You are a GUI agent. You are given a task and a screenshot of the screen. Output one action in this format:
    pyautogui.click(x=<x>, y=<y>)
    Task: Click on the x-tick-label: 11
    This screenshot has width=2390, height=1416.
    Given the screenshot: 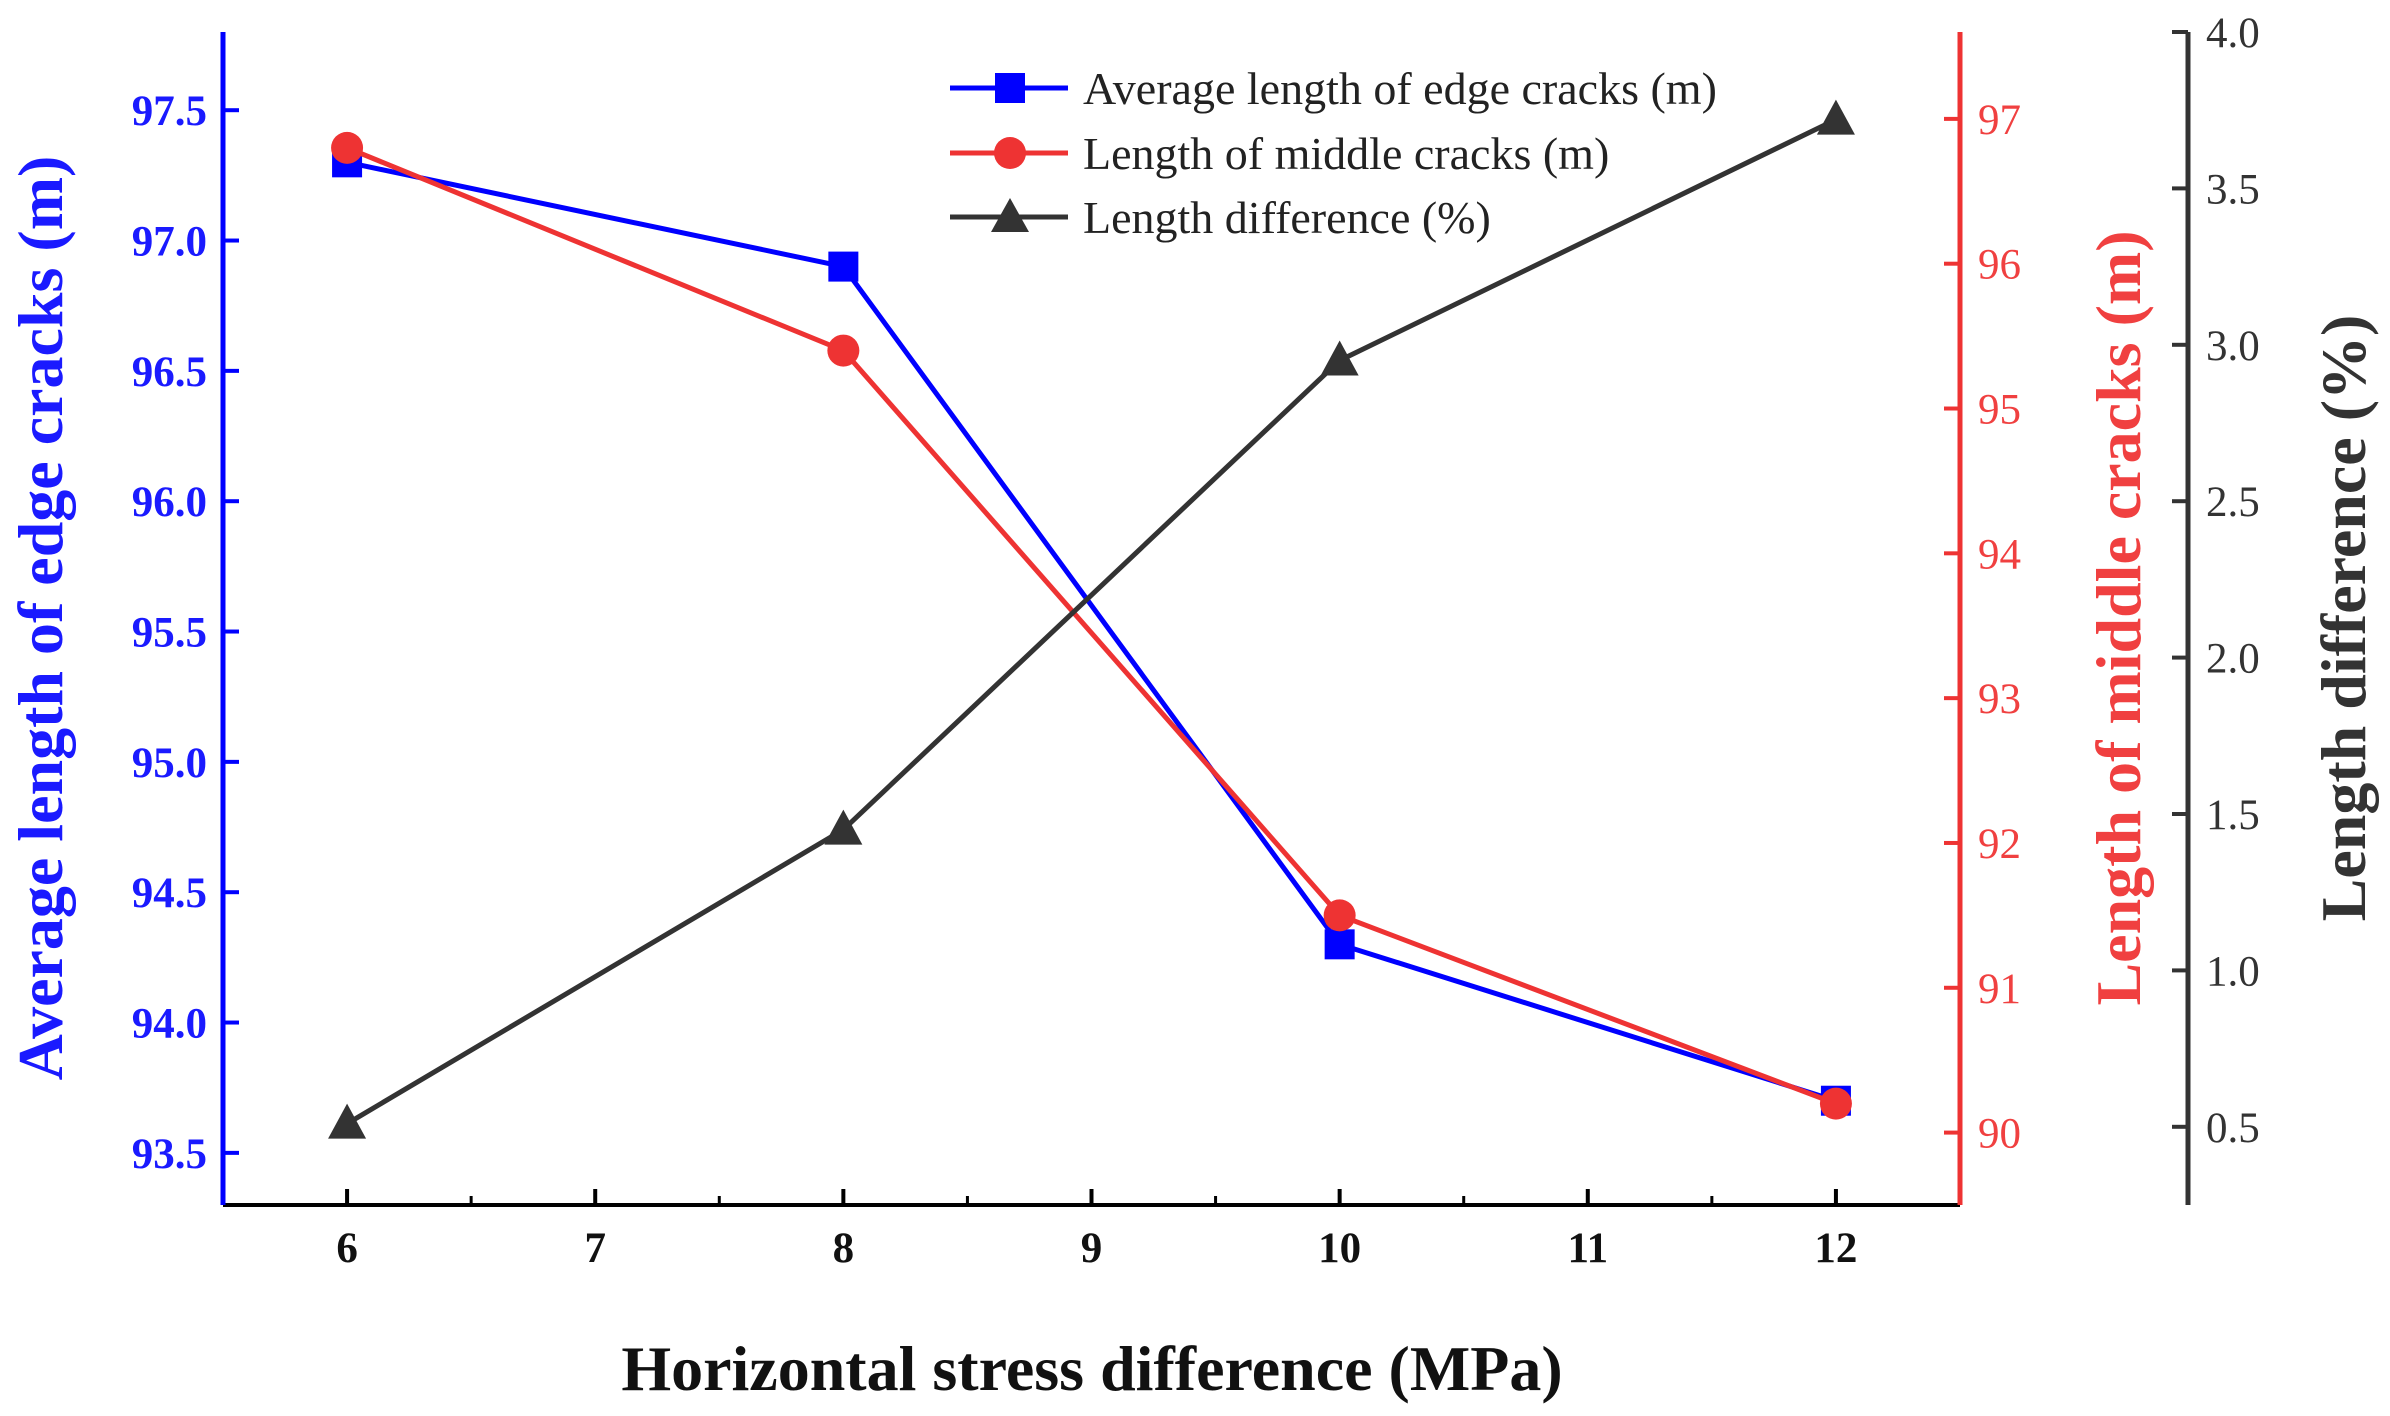 What is the action you would take?
    pyautogui.click(x=1587, y=1248)
    